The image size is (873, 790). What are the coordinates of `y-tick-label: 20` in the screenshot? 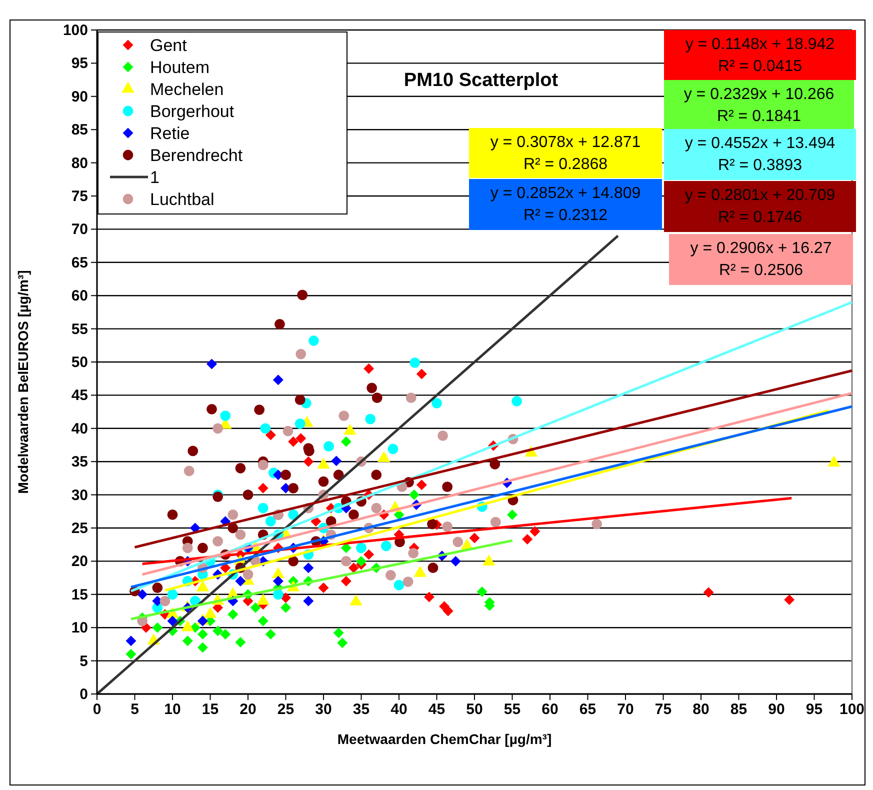 It's located at (79, 561).